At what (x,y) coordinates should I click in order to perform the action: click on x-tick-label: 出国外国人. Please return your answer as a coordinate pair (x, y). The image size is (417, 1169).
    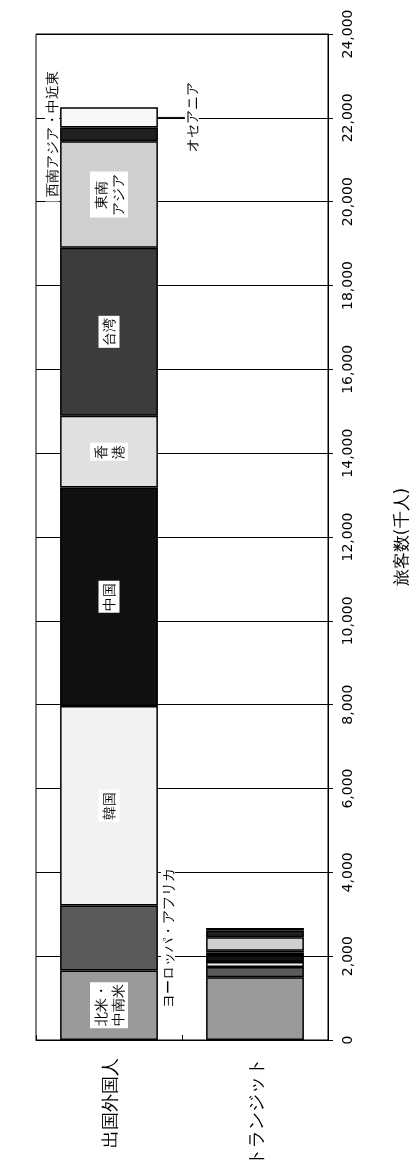
    Looking at the image, I should click on (109, 1103).